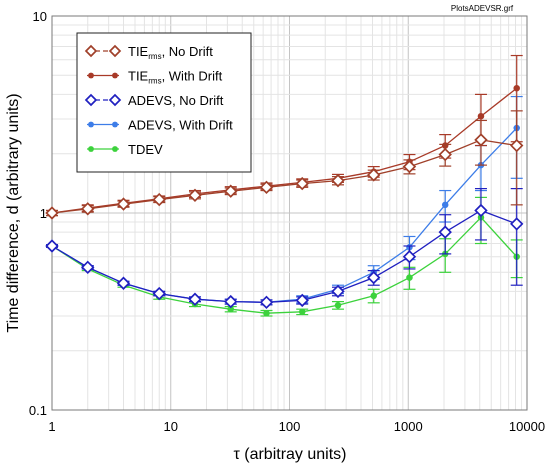 The width and height of the screenshot is (550, 468). Describe the element at coordinates (125, 149) in the screenshot. I see `legend-item-5: TDEV` at that location.